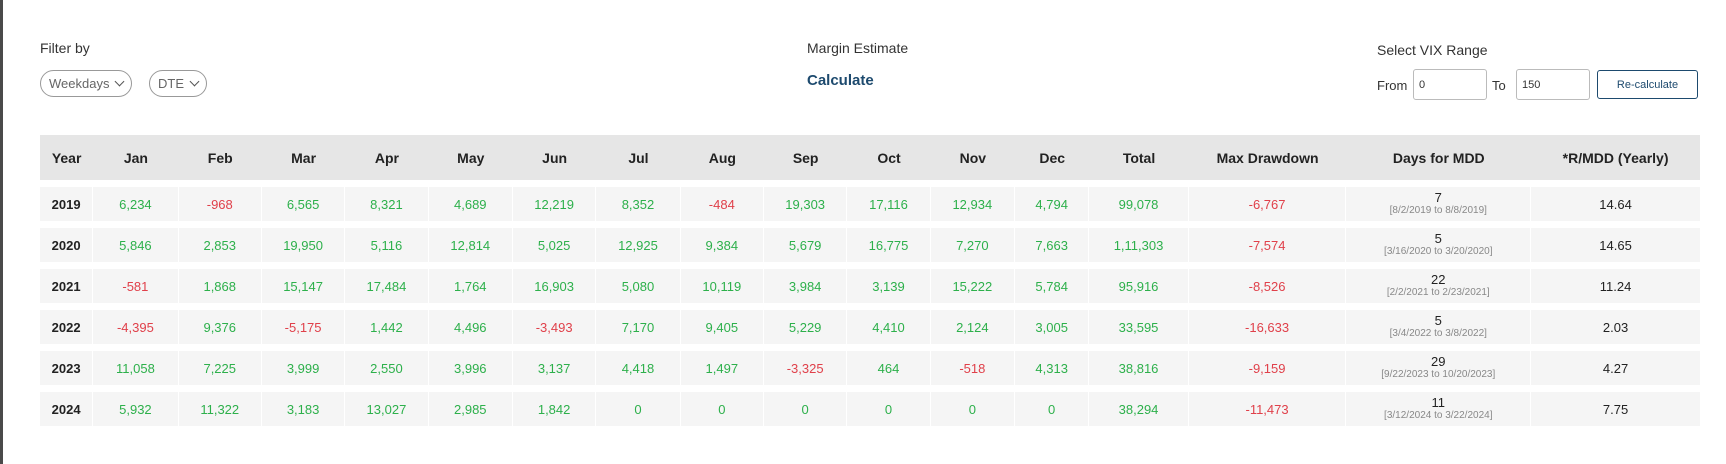 This screenshot has width=1726, height=464. What do you see at coordinates (1438, 402) in the screenshot?
I see `mdd-days-value: 11` at bounding box center [1438, 402].